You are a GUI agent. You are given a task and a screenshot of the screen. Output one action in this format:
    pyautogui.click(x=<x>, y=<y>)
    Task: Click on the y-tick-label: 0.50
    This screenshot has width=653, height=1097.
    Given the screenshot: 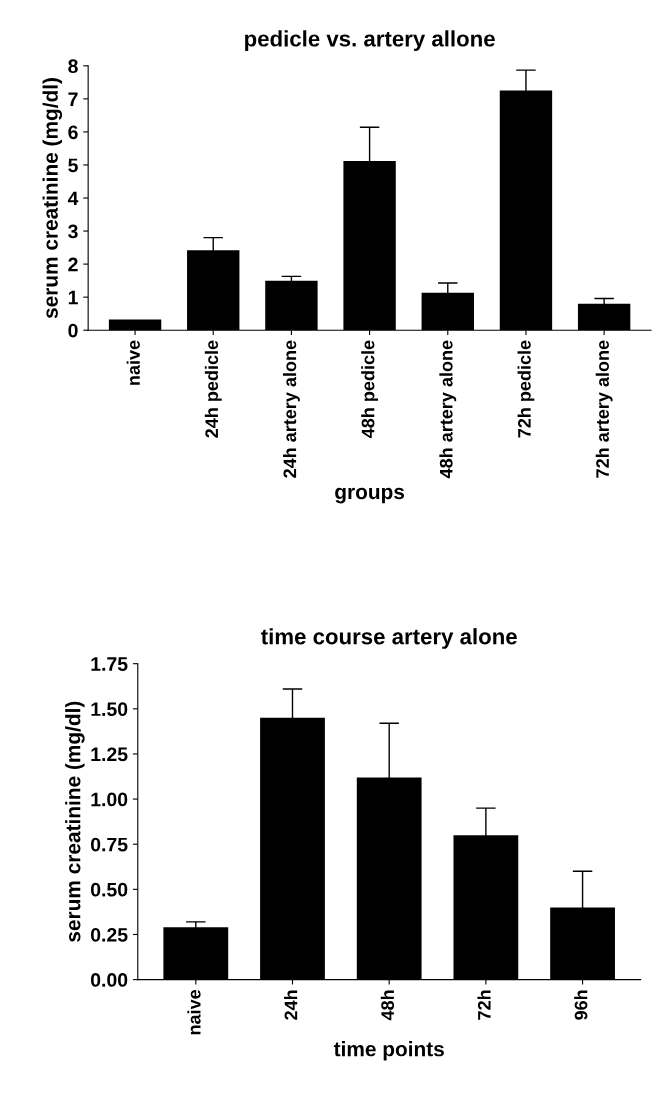 What is the action you would take?
    pyautogui.click(x=109, y=889)
    